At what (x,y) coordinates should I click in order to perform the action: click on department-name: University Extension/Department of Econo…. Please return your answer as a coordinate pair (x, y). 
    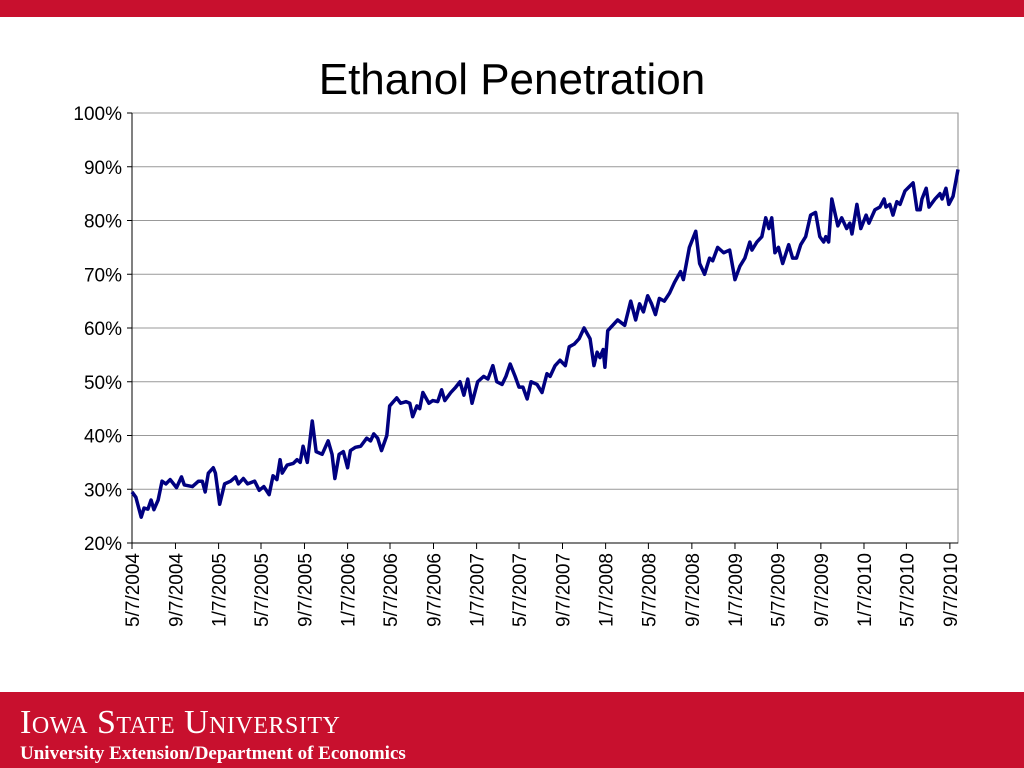
    Looking at the image, I should click on (213, 753).